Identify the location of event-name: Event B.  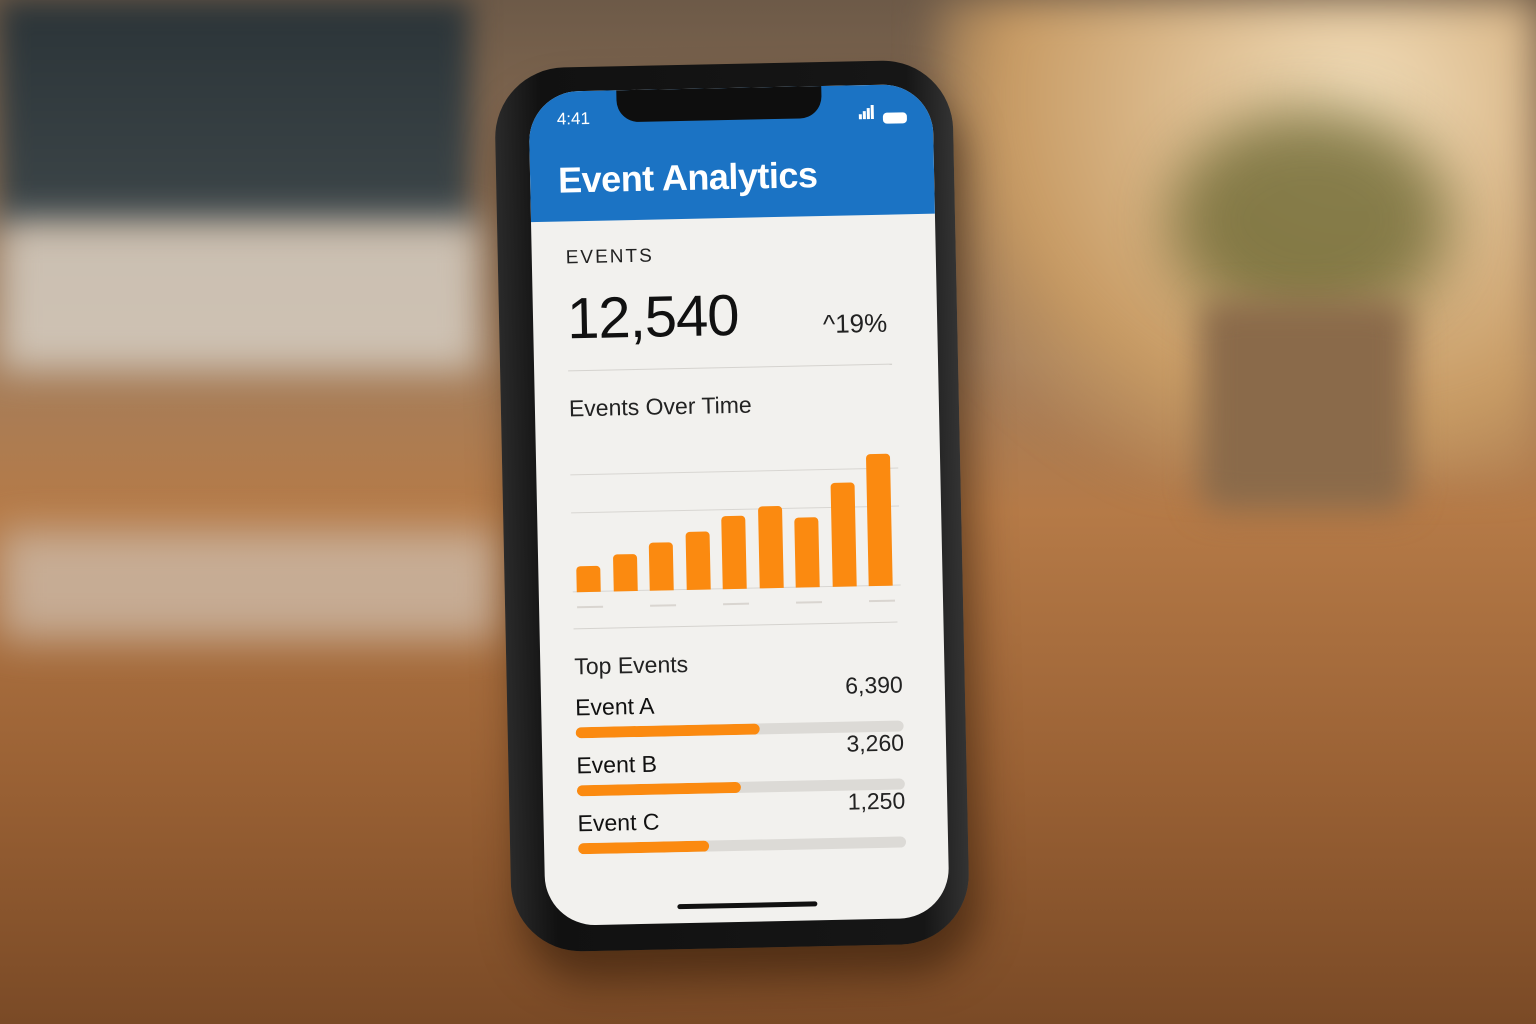
(617, 764).